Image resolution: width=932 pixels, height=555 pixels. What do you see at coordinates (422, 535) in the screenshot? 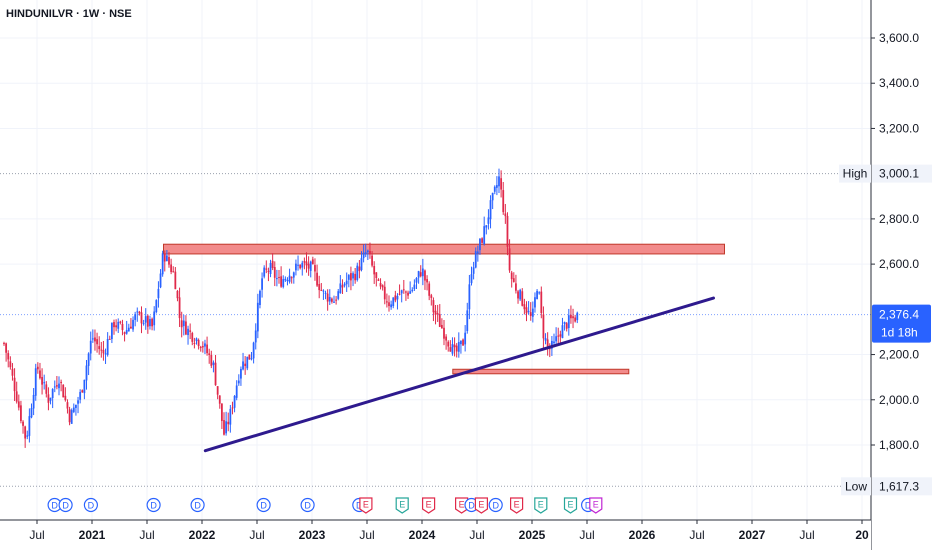
I see `time-axis-tick-label: 2024` at bounding box center [422, 535].